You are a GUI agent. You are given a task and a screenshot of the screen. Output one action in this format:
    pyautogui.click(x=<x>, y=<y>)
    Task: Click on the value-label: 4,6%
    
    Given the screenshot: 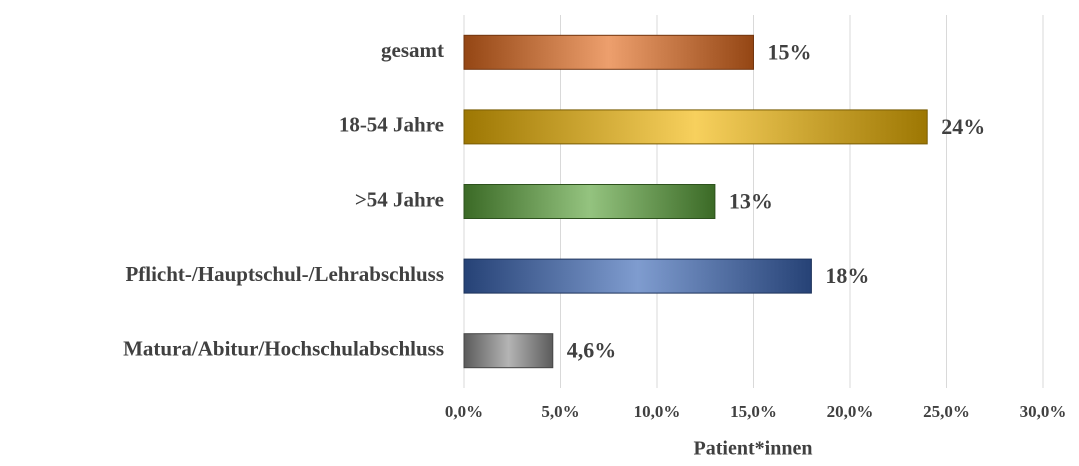 What is the action you would take?
    pyautogui.click(x=592, y=350)
    